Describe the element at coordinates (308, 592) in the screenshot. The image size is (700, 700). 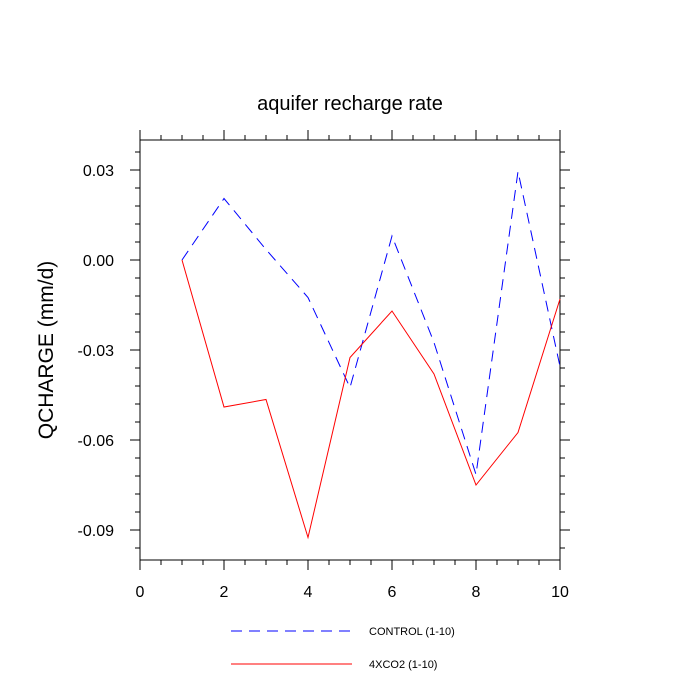
I see `x-tick-label: 4` at that location.